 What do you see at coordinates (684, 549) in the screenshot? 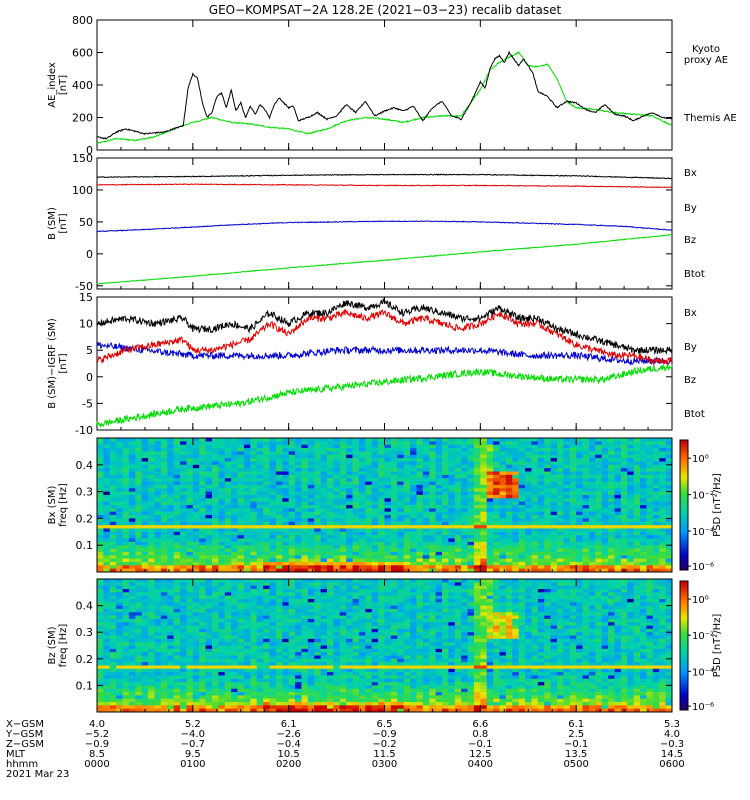
I see `colorbar-step` at bounding box center [684, 549].